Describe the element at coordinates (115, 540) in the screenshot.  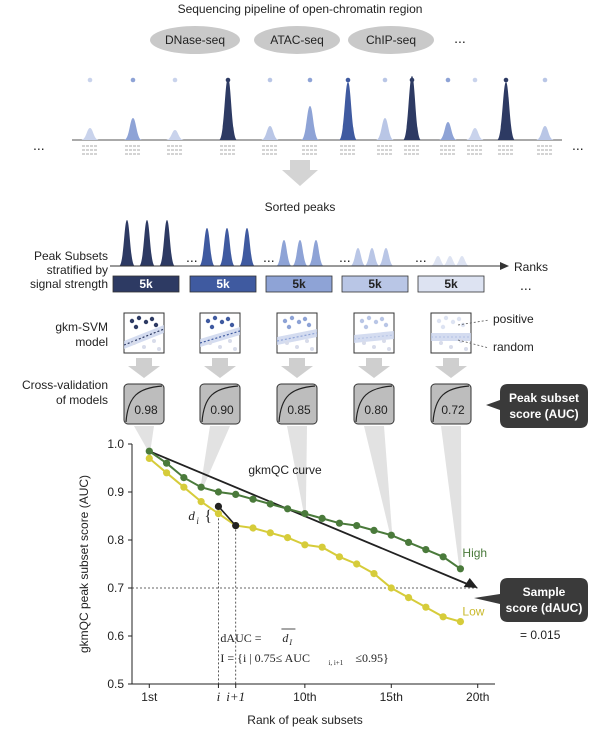
I see `y-tick-label: 0.8` at that location.